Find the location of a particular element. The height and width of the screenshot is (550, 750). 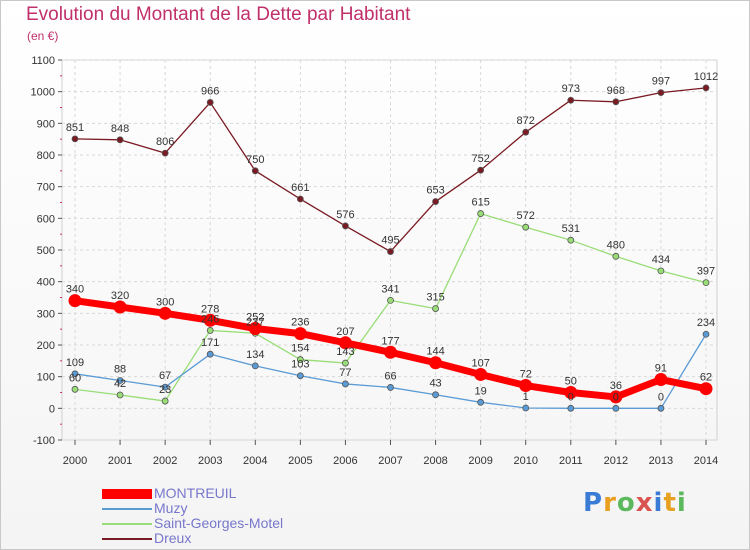

data-label: 495 is located at coordinates (390, 241).